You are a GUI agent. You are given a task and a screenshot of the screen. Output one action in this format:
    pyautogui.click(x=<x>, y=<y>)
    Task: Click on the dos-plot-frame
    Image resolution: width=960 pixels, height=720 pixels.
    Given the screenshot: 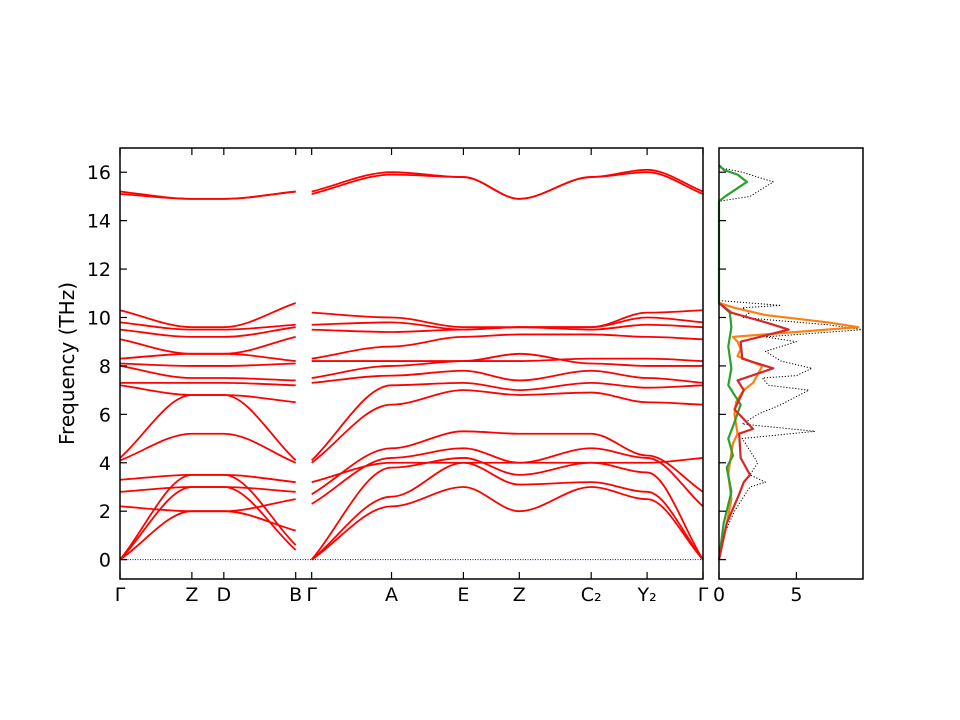 What is the action you would take?
    pyautogui.click(x=791, y=363)
    